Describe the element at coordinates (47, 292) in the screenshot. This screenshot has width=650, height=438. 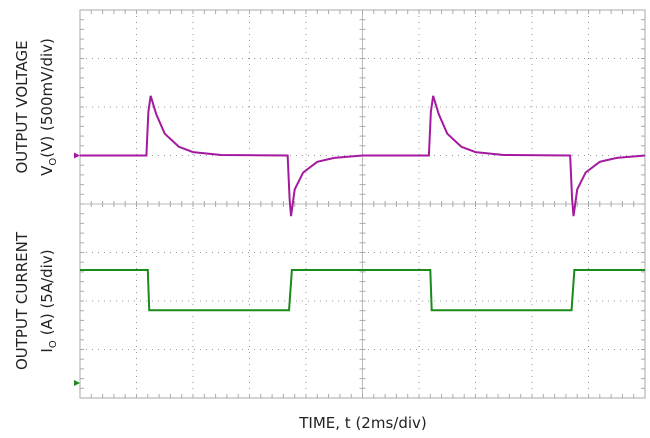
I see `label-unit: (A) (5A/div)` at that location.